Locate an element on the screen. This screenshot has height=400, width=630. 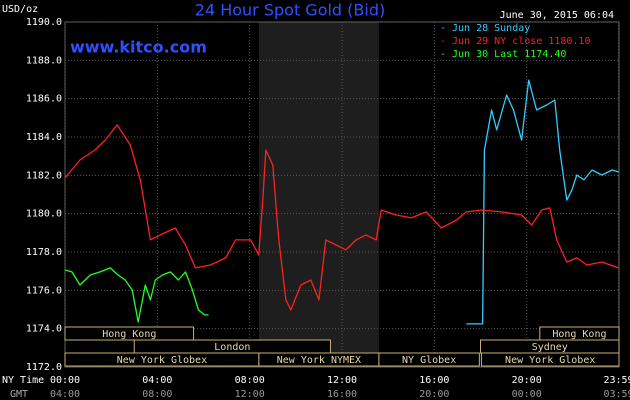
y-unit: USD/oz is located at coordinates (20, 9).